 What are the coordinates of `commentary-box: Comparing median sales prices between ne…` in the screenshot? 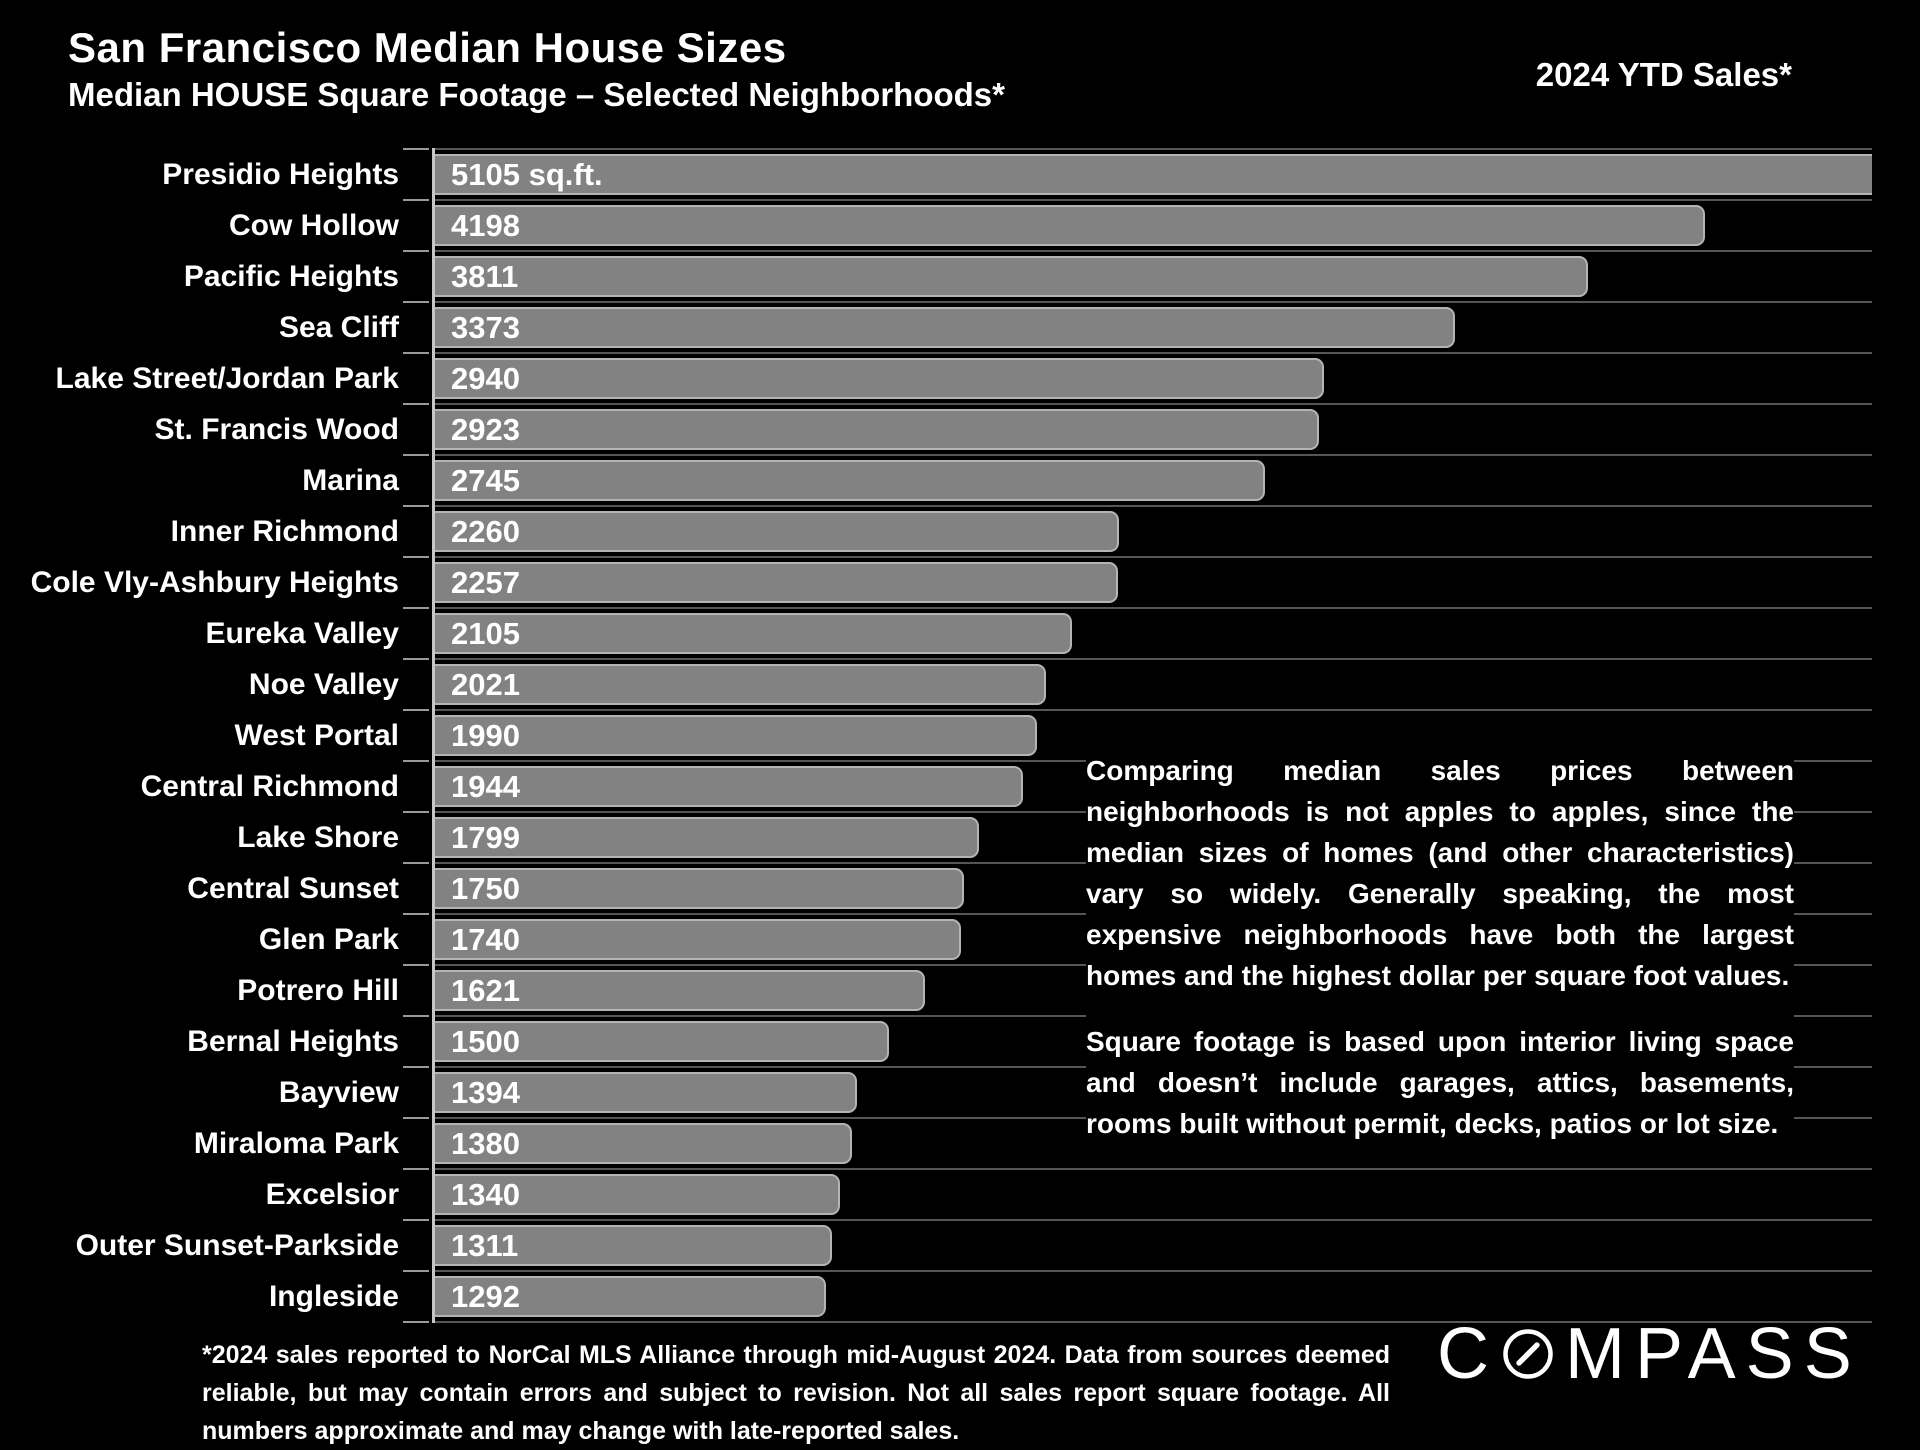 It's located at (1440, 947).